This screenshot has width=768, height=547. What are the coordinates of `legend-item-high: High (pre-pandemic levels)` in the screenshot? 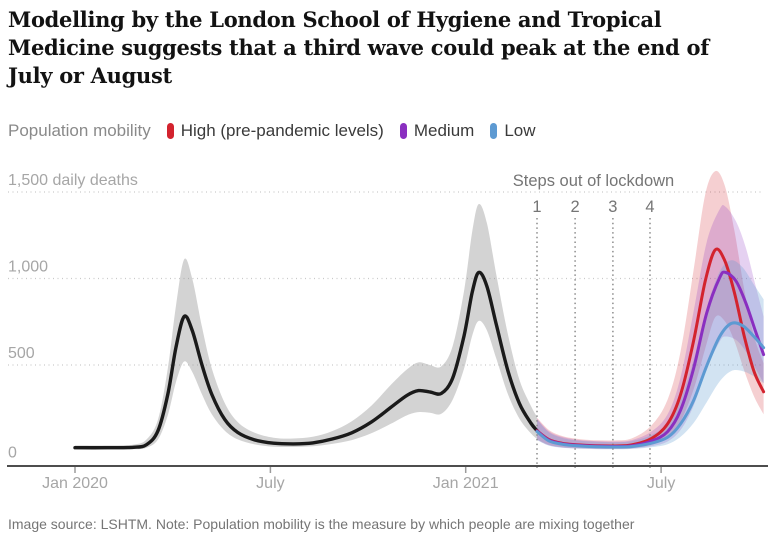 It's located at (275, 131).